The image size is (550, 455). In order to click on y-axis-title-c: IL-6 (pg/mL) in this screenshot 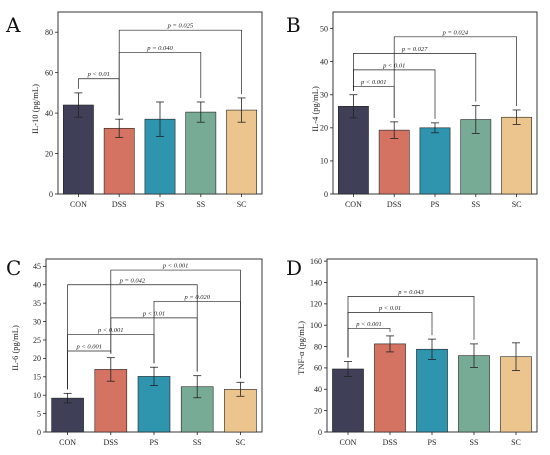, I will do `click(15, 348)`.